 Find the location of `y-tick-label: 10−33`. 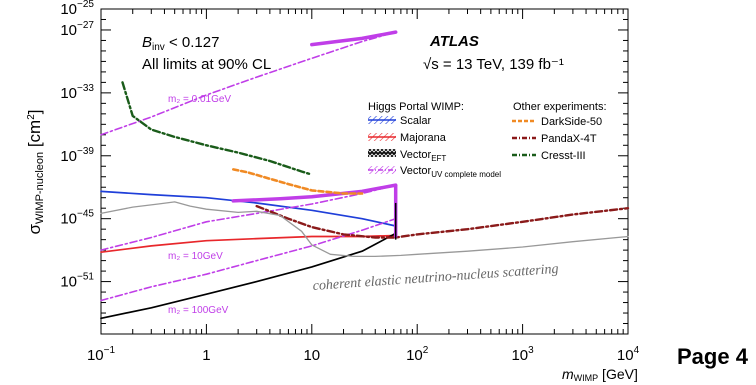

y-tick-label: 10−33 is located at coordinates (77, 92).